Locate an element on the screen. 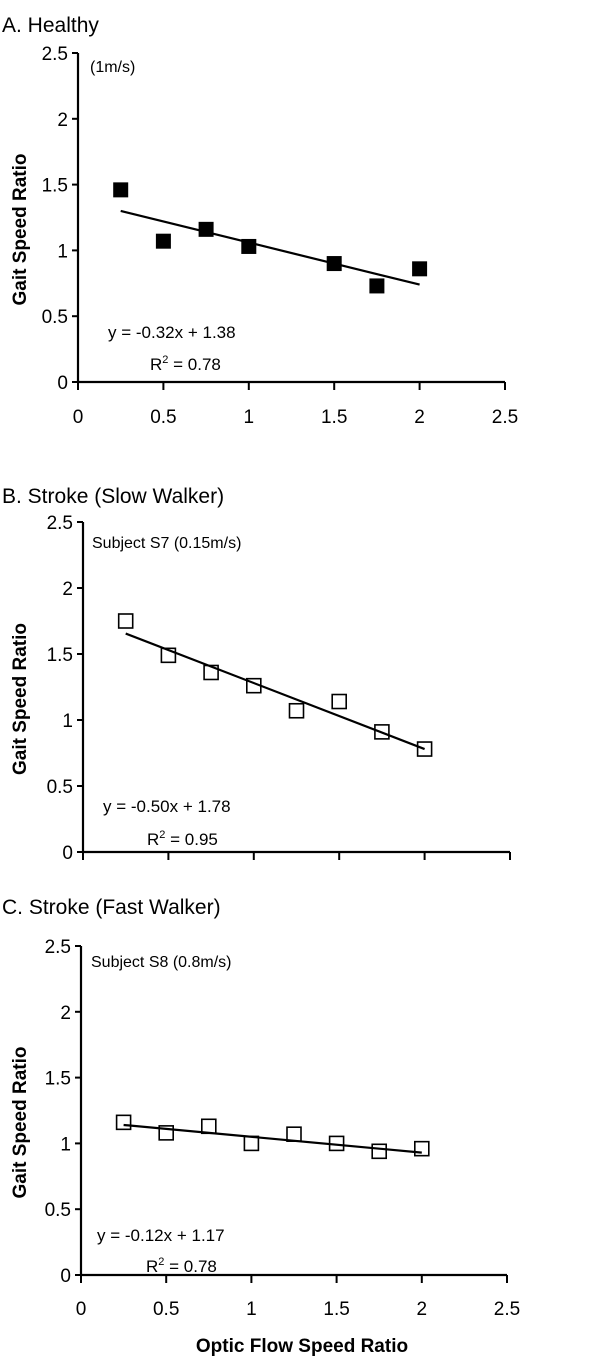 This screenshot has width=600, height=1358. subject-annotation: Subject S8 (0.8m/s) is located at coordinates (161, 962).